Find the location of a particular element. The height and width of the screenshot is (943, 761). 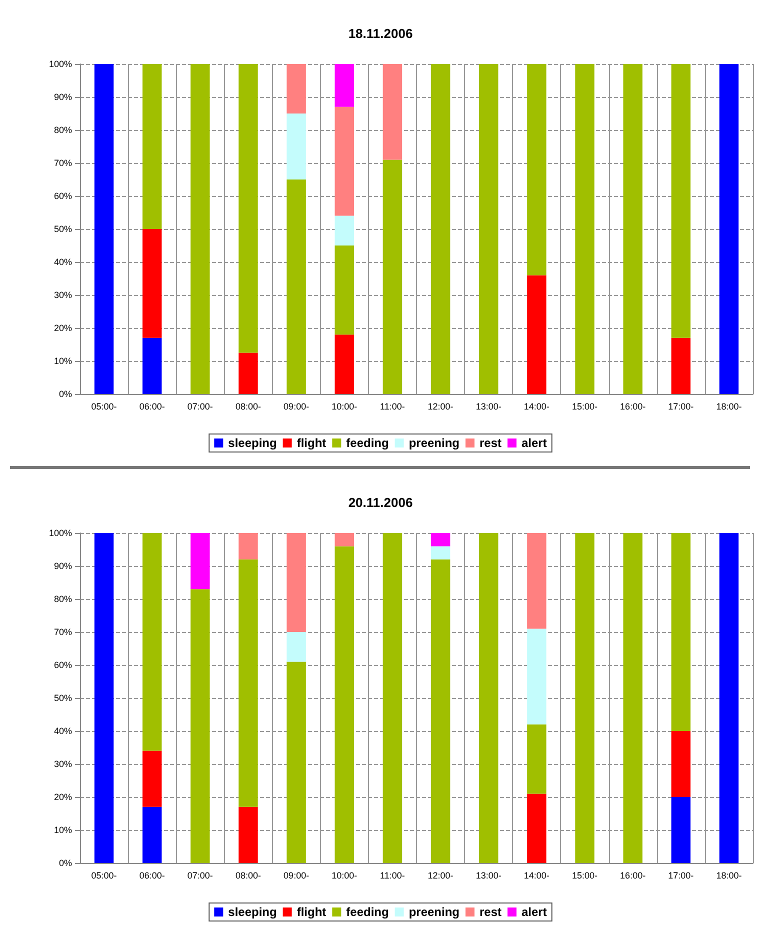

y-tick-label: 80% is located at coordinates (63, 599).